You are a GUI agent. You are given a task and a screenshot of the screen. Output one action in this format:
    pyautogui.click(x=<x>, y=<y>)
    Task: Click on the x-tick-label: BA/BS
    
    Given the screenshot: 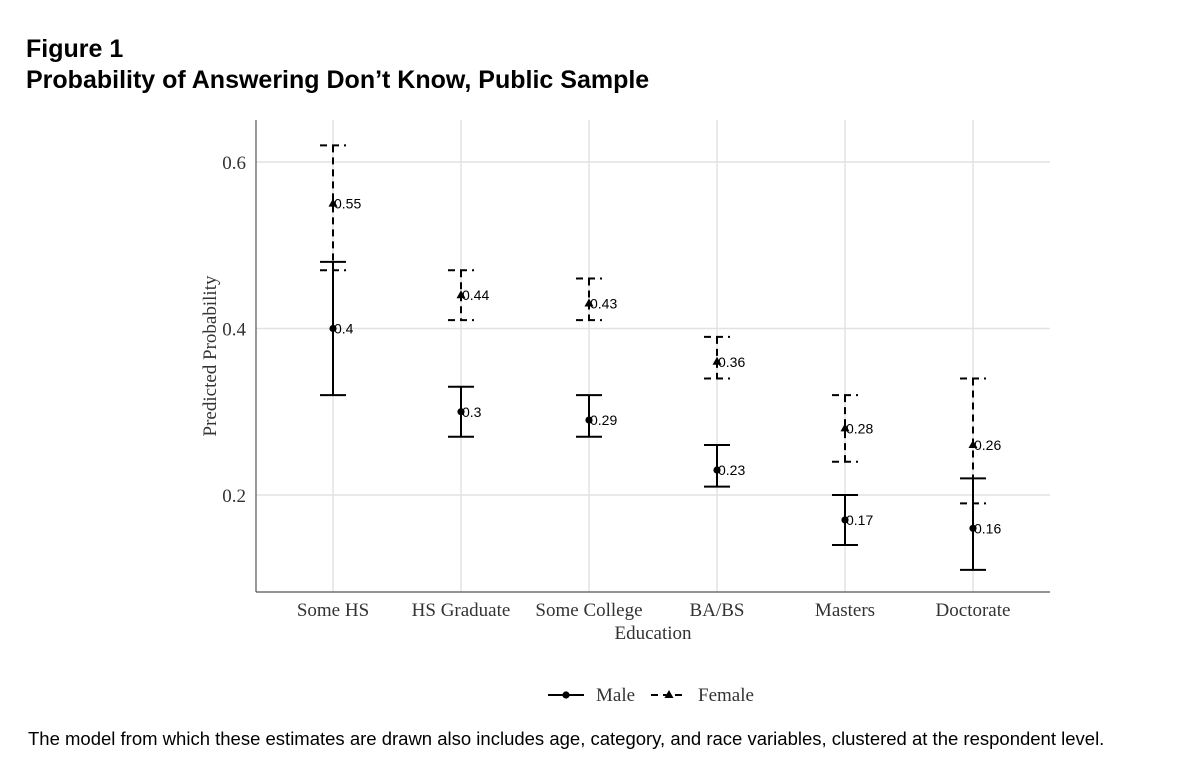 What is the action you would take?
    pyautogui.click(x=717, y=610)
    